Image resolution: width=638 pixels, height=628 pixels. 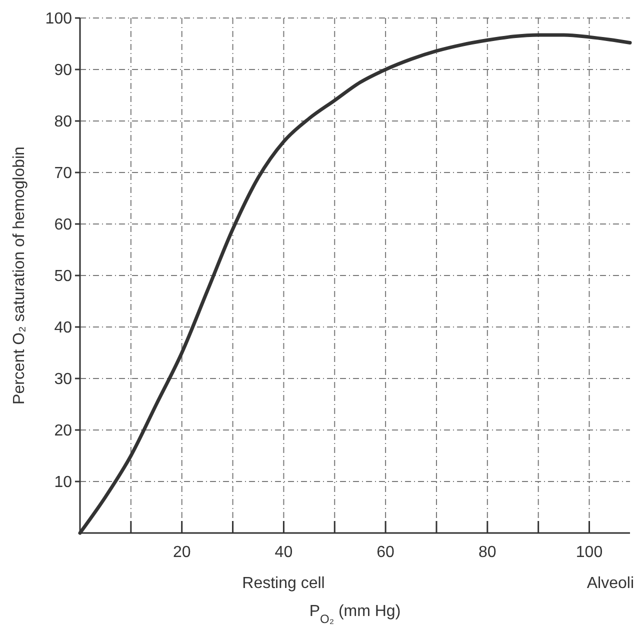 I want to click on y-tick-label: 70, so click(x=63, y=173).